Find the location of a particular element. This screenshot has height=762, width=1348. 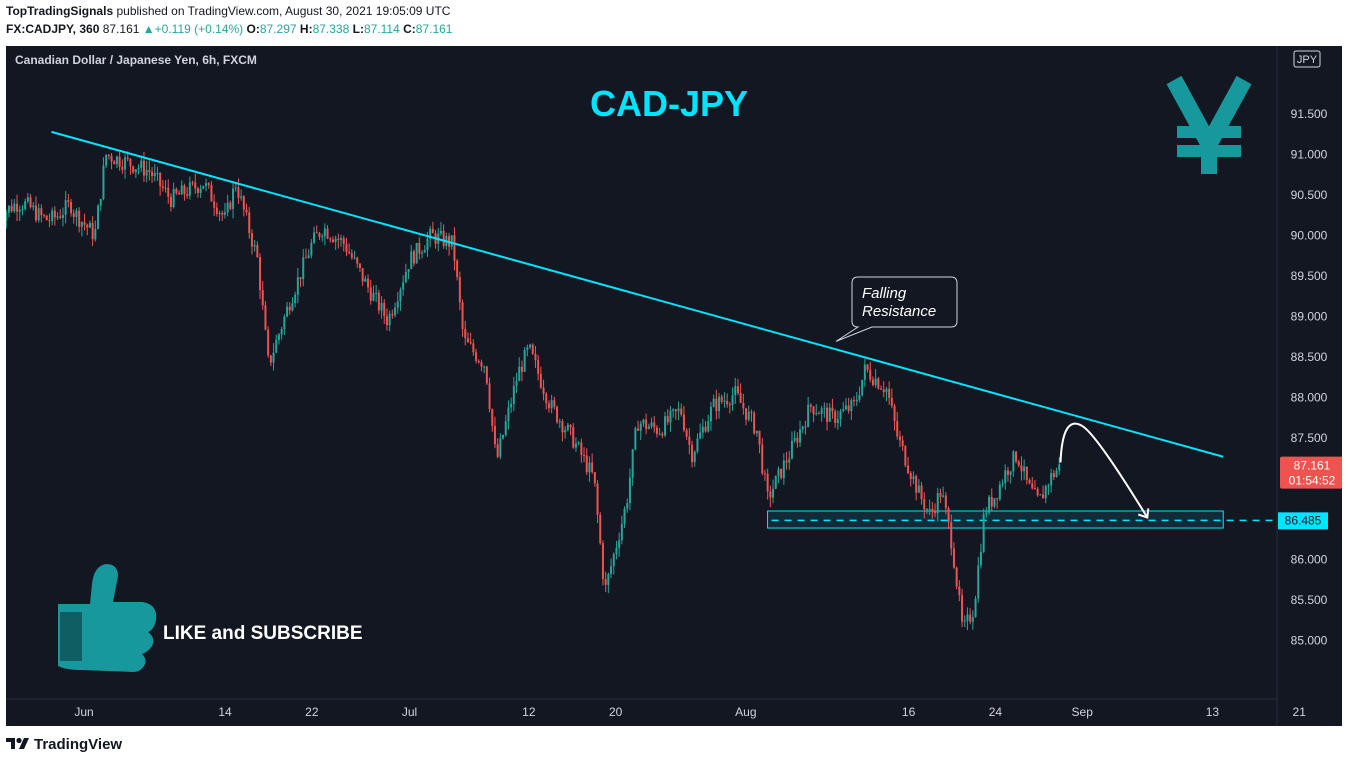

support-zone-rect is located at coordinates (995, 519).